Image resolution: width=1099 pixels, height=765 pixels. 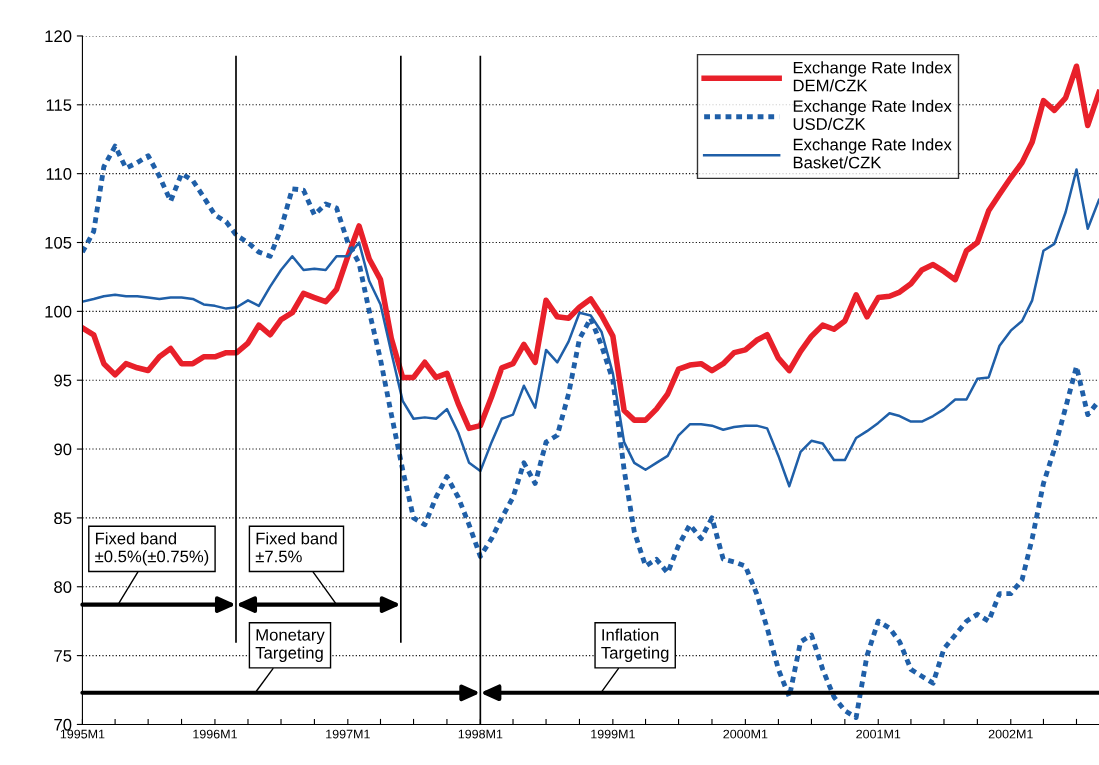 I want to click on y-tick-label: 100, so click(x=58, y=311).